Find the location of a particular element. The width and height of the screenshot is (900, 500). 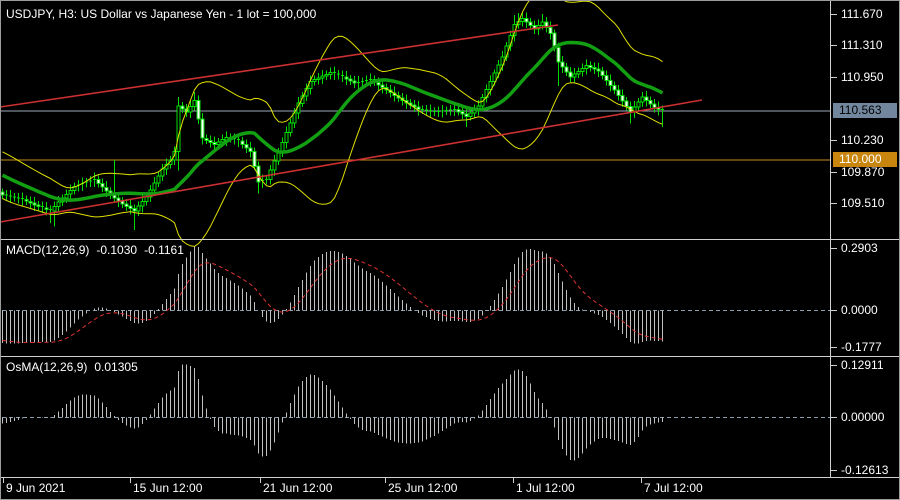

time-axis-label: 1 Jul 12:00 is located at coordinates (545, 488).